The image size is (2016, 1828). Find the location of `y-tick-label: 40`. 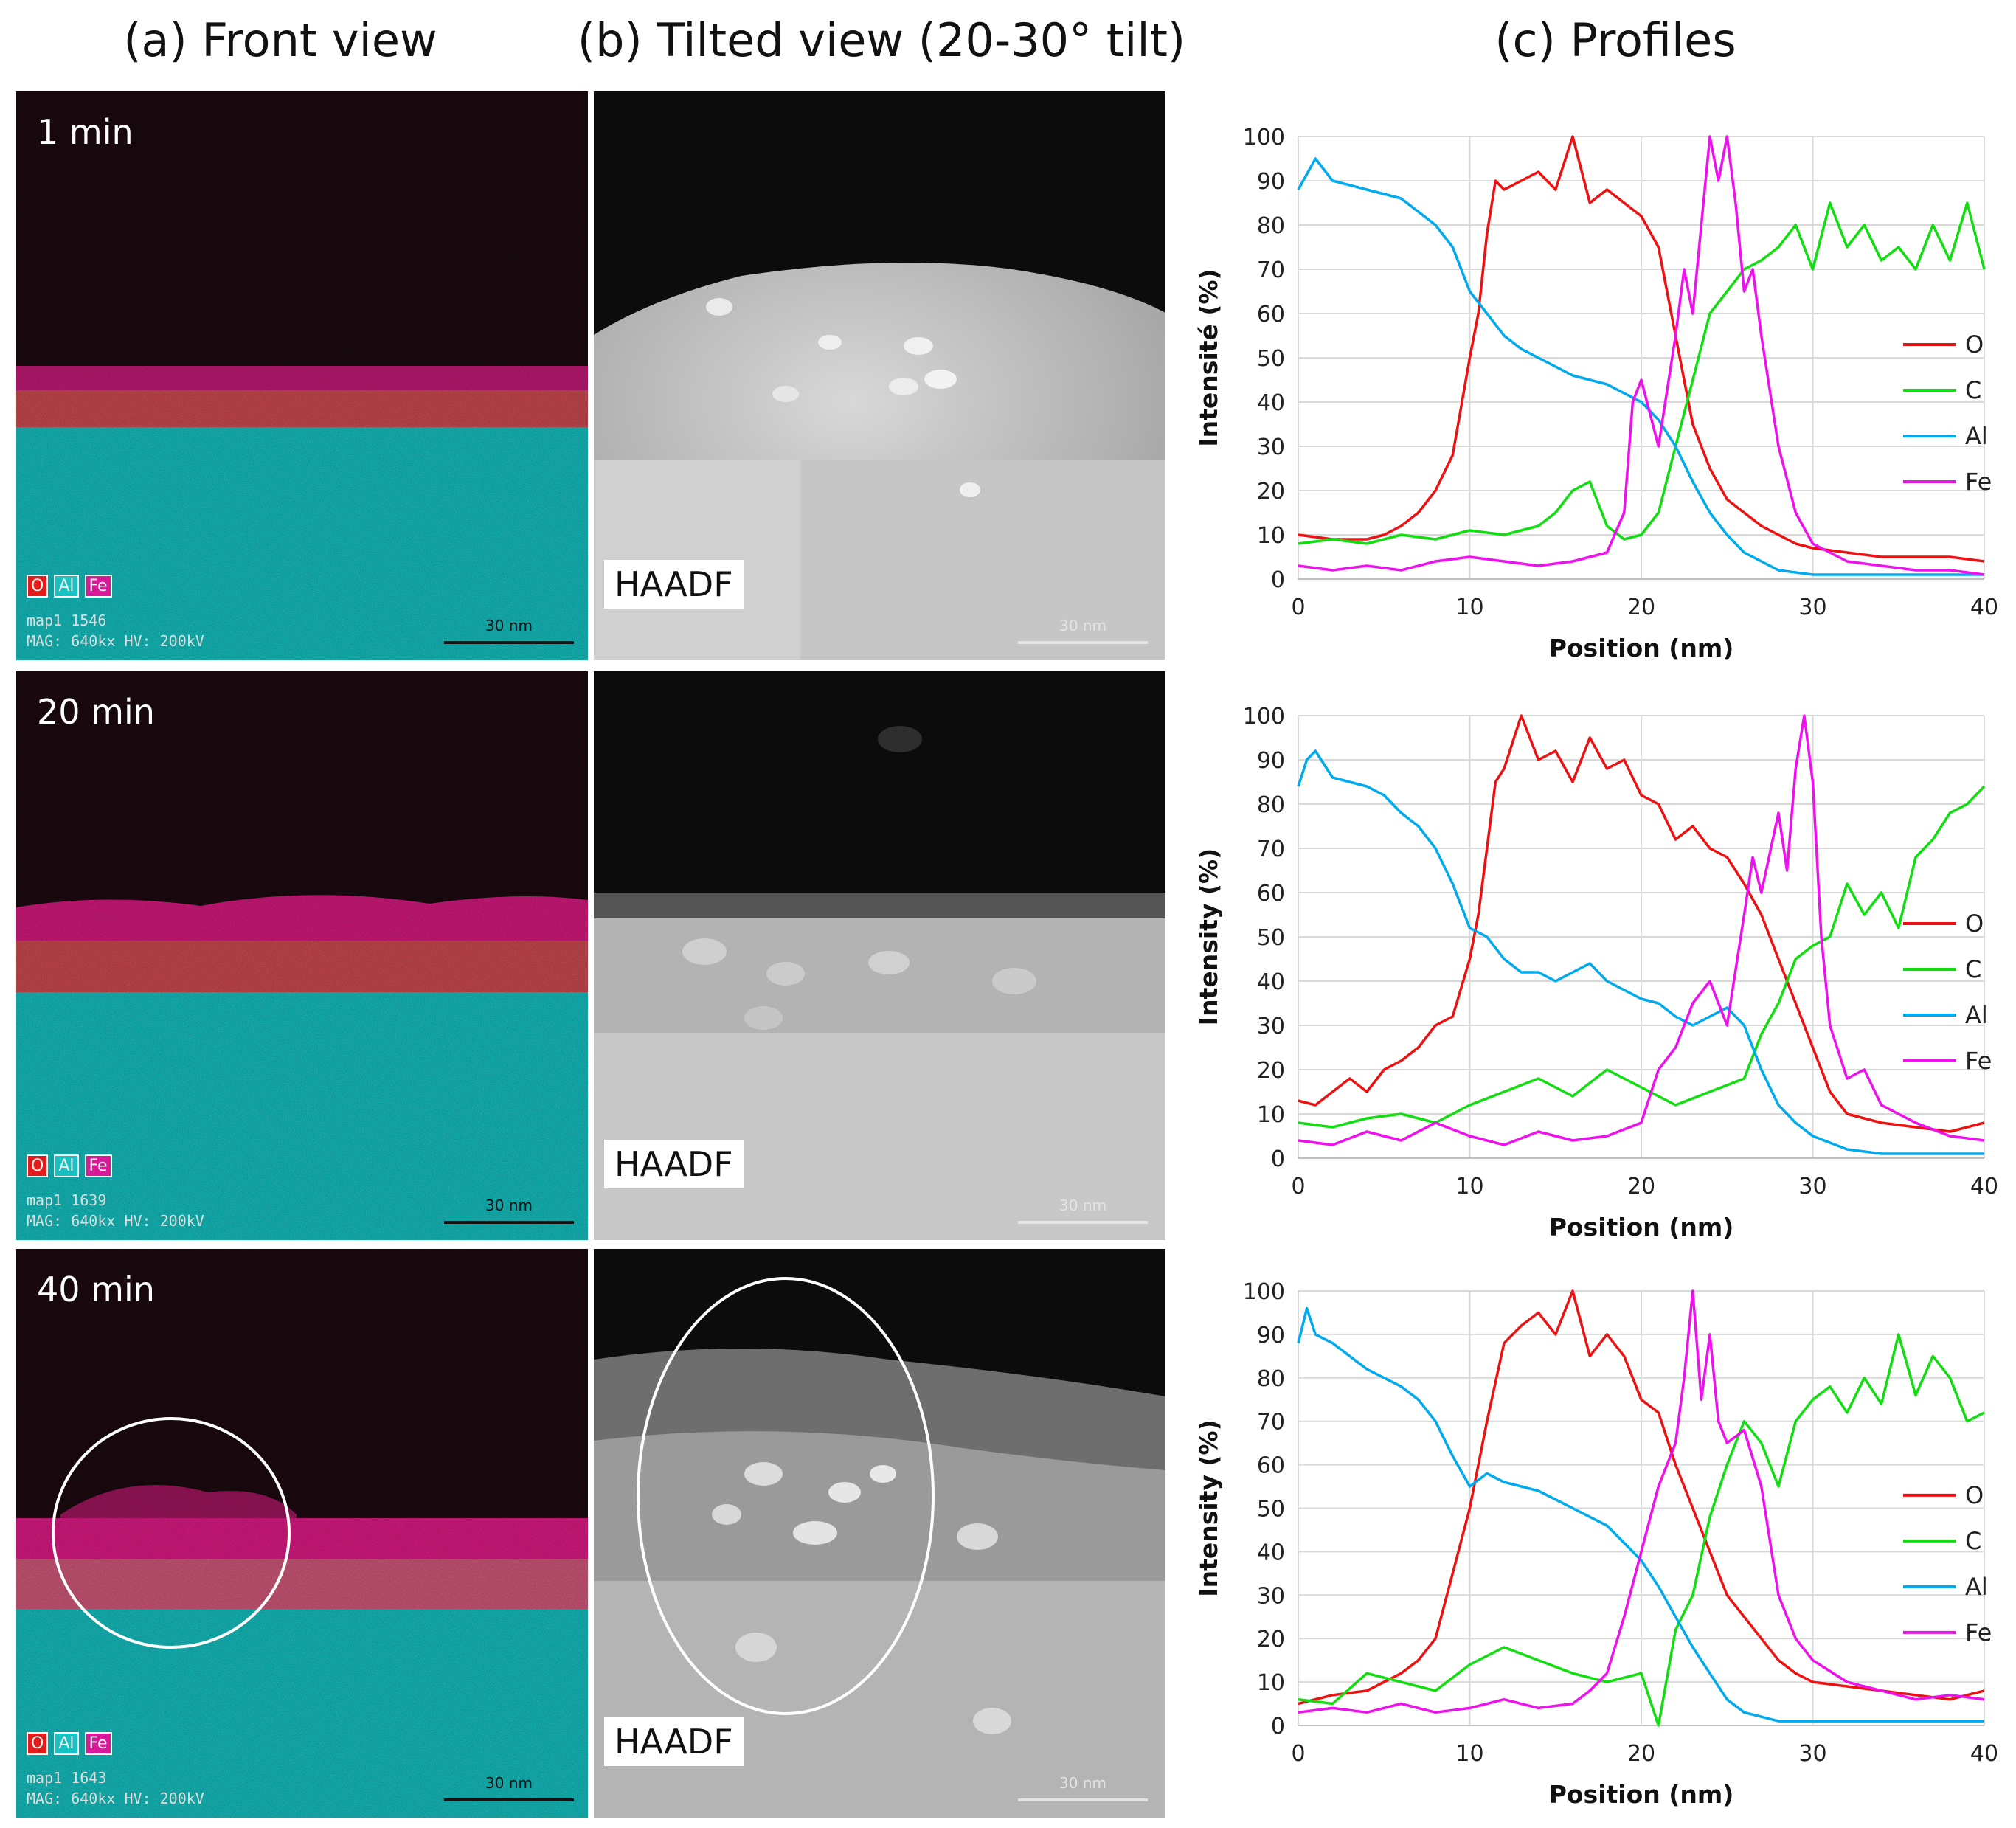

y-tick-label: 40 is located at coordinates (1271, 982).